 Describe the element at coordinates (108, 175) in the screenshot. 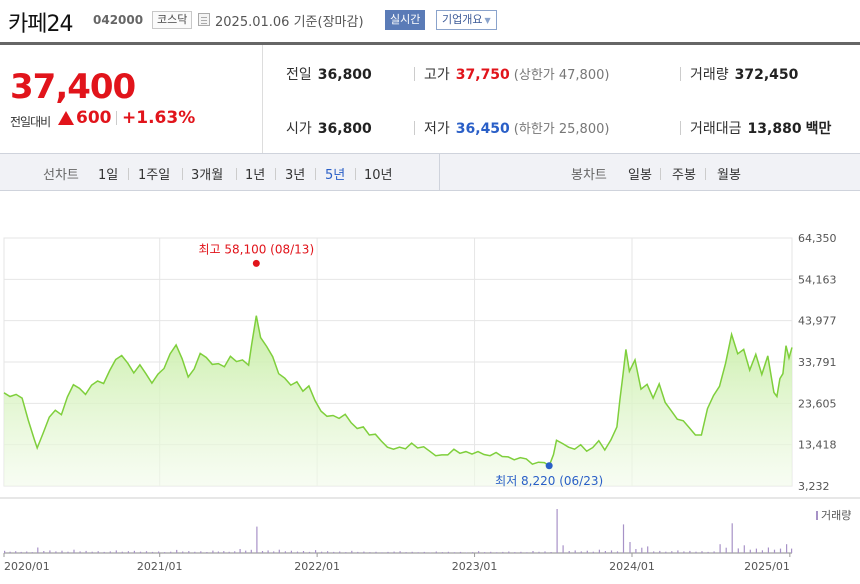

I see `period-1d: 1일` at that location.